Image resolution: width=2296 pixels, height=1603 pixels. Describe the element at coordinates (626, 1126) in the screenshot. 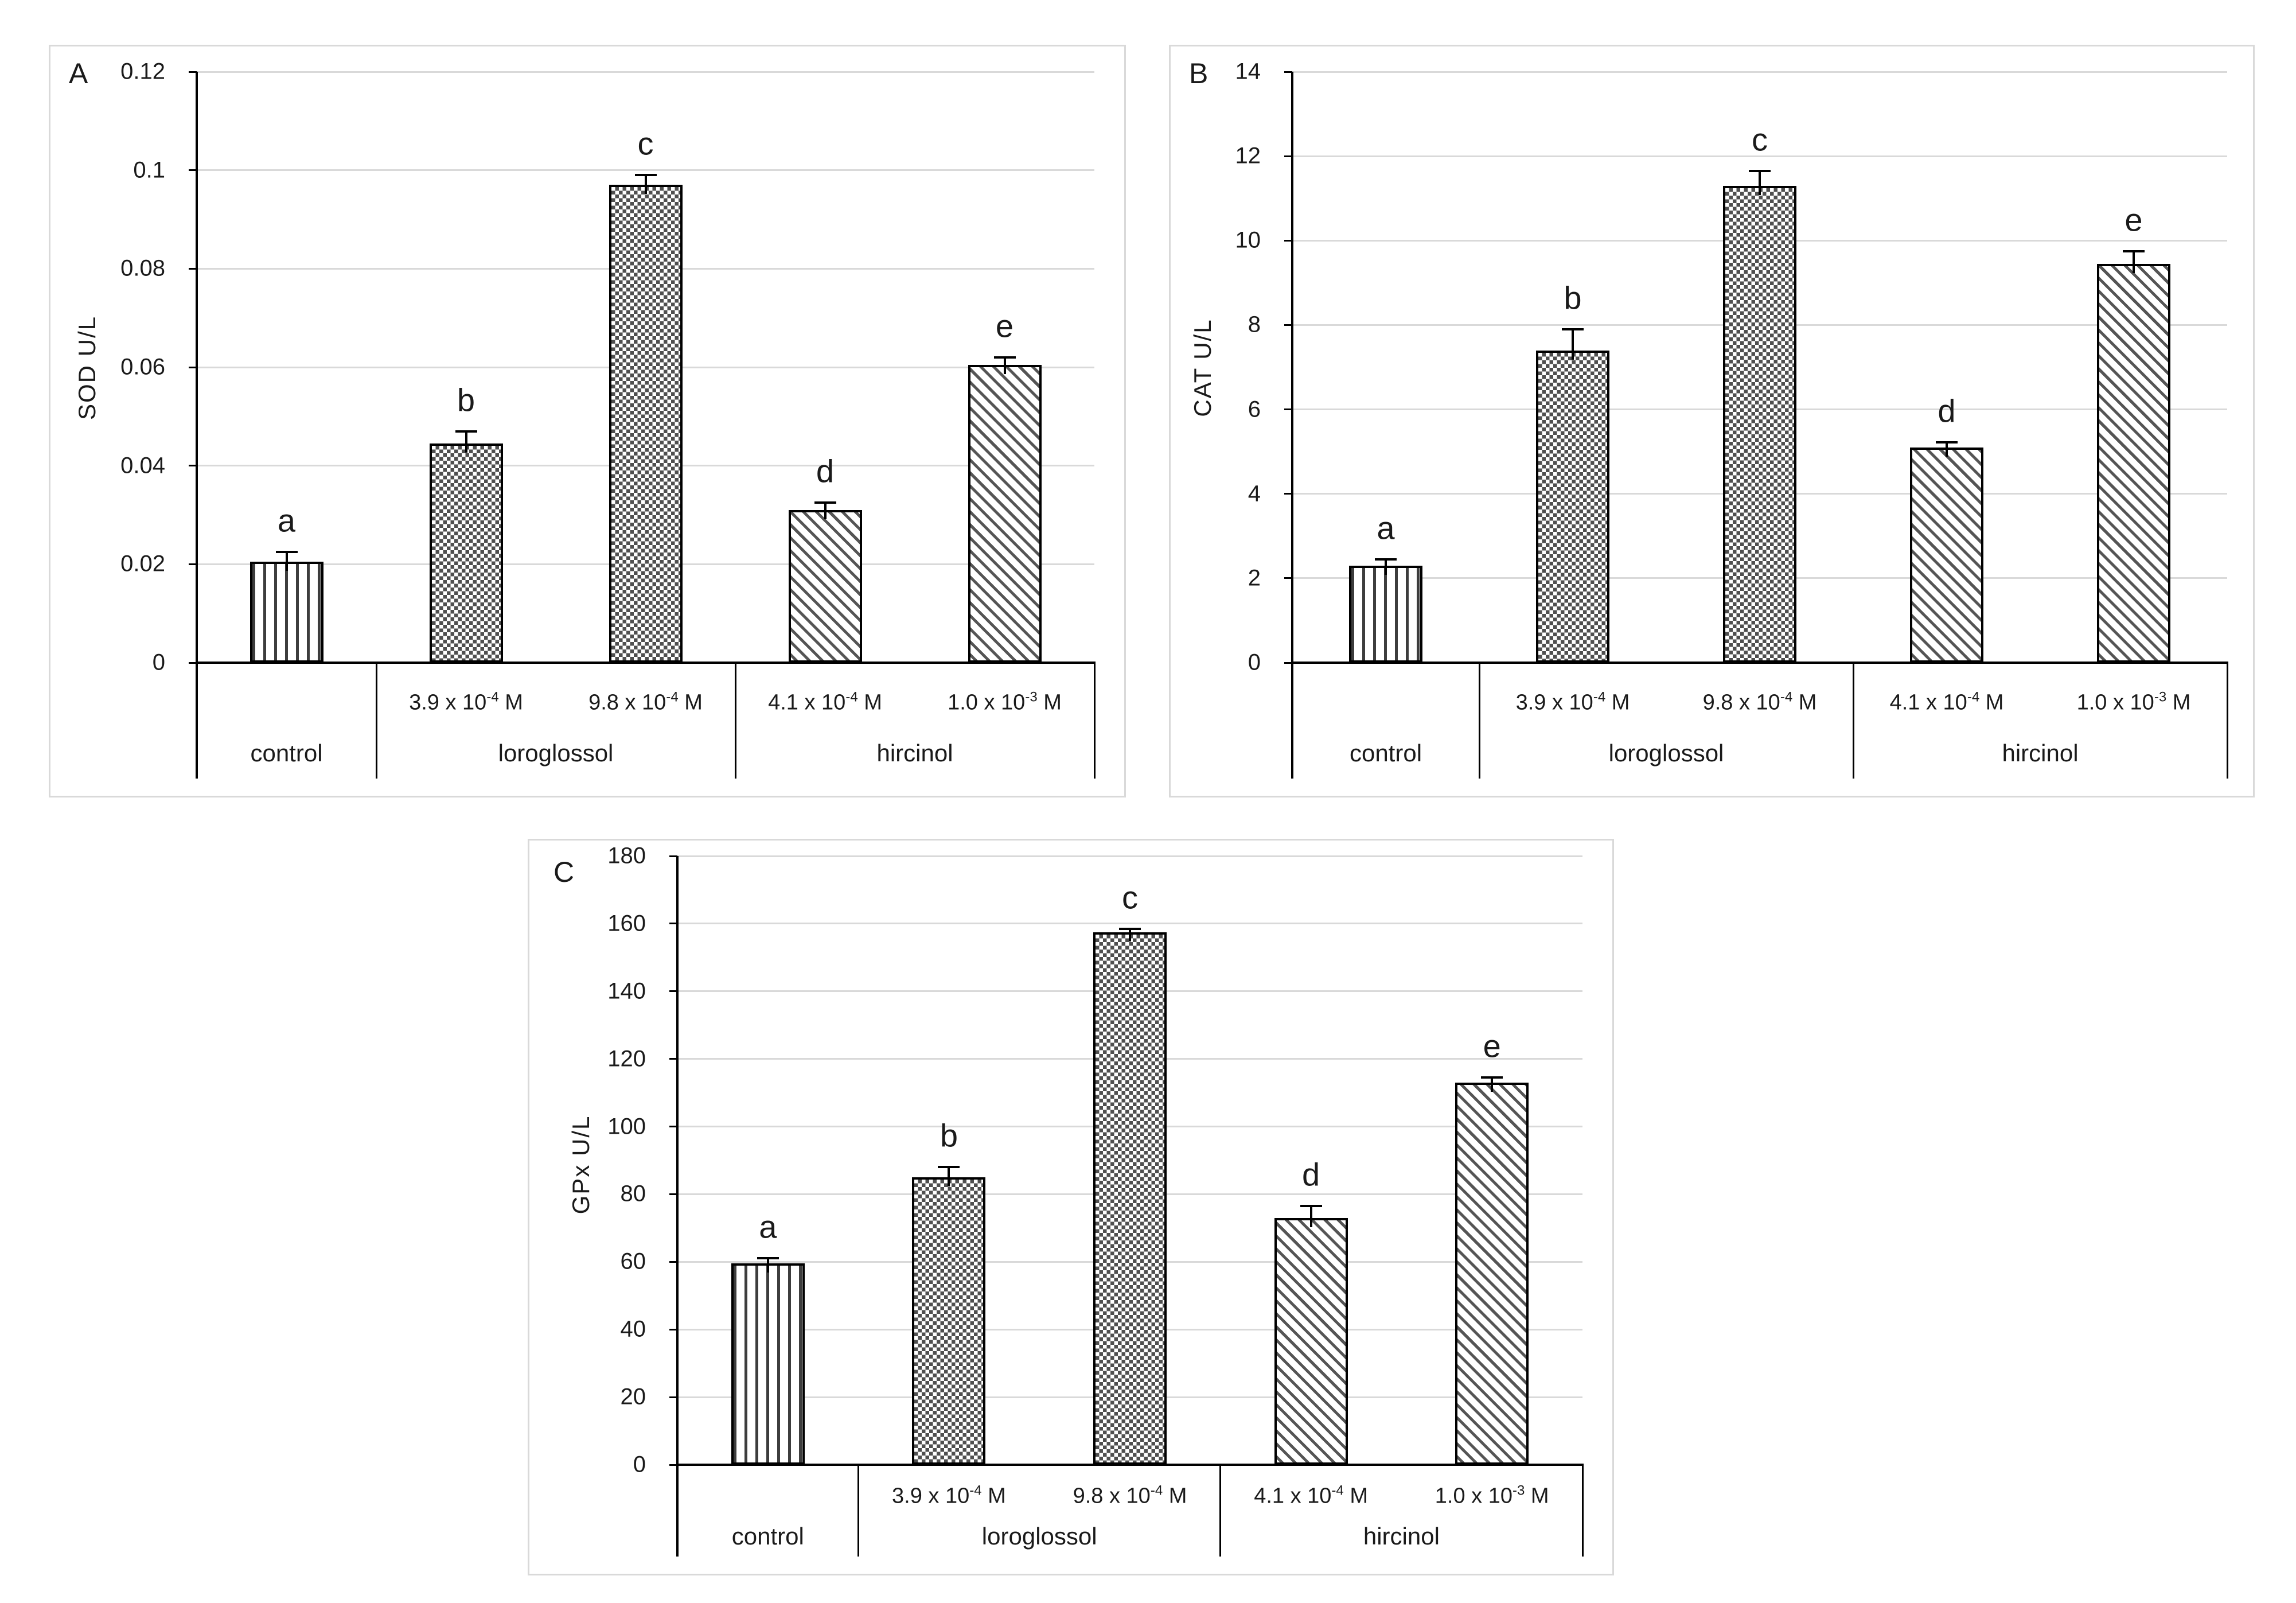

I see `y-tick-label: 100` at that location.